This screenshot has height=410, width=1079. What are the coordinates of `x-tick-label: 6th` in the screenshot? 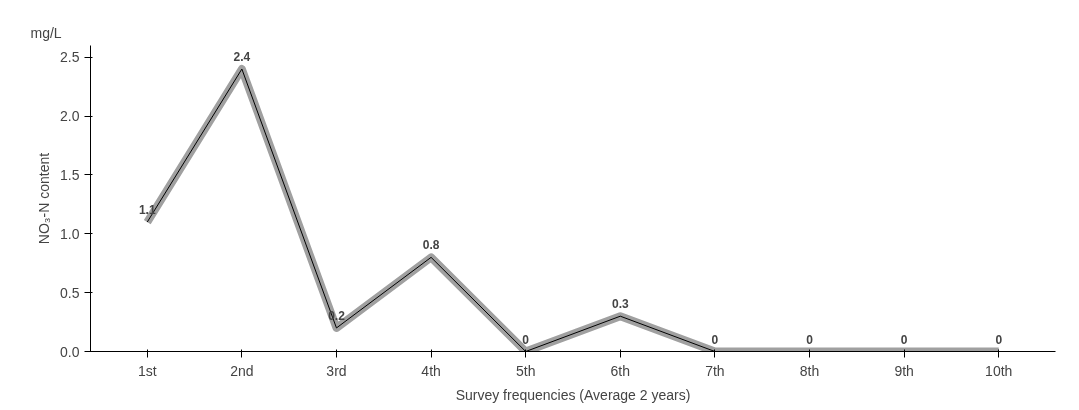 It's located at (620, 370).